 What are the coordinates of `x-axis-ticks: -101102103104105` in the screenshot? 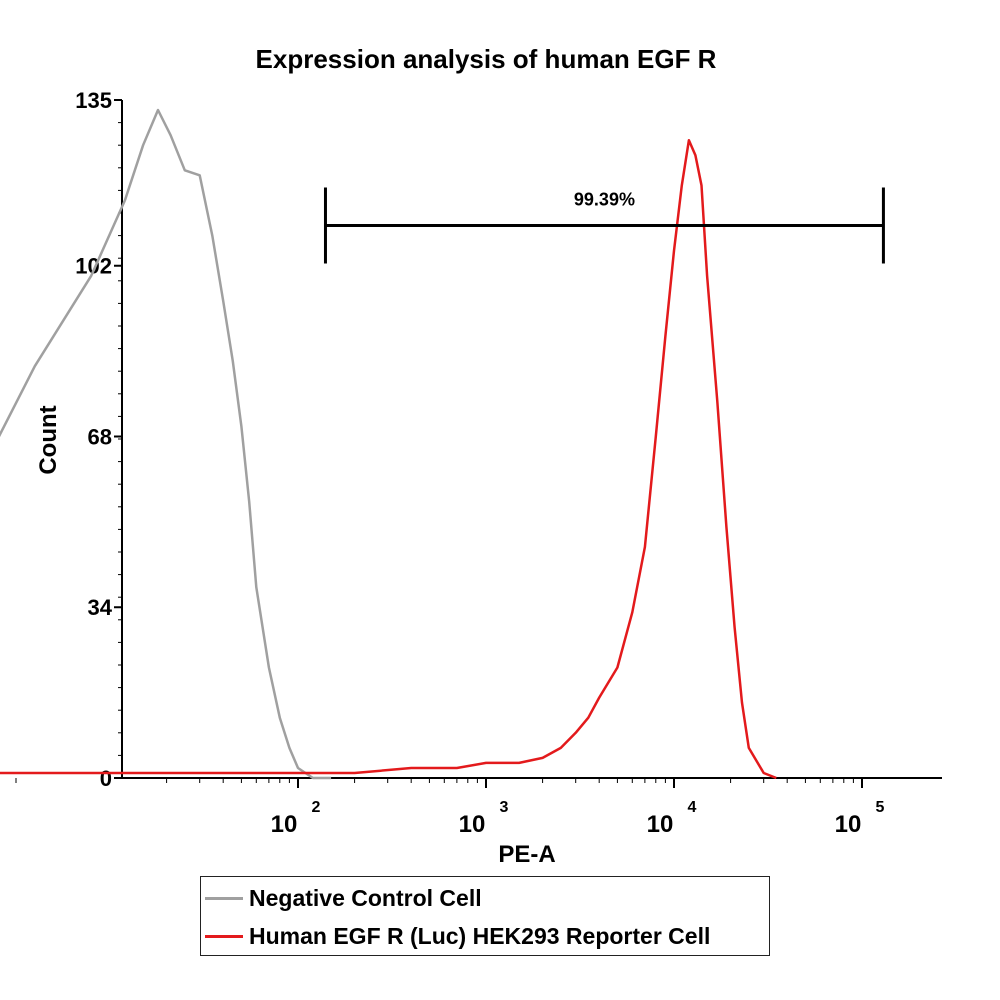 It's located at (450, 808).